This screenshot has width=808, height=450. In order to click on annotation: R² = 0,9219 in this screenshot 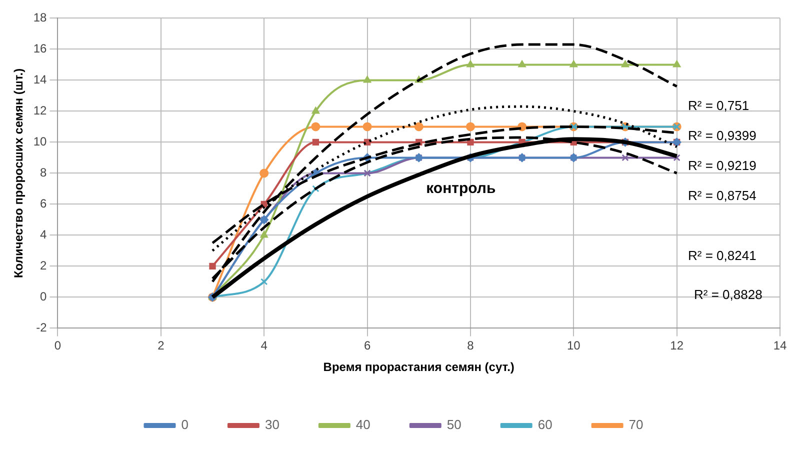, I will do `click(722, 165)`.